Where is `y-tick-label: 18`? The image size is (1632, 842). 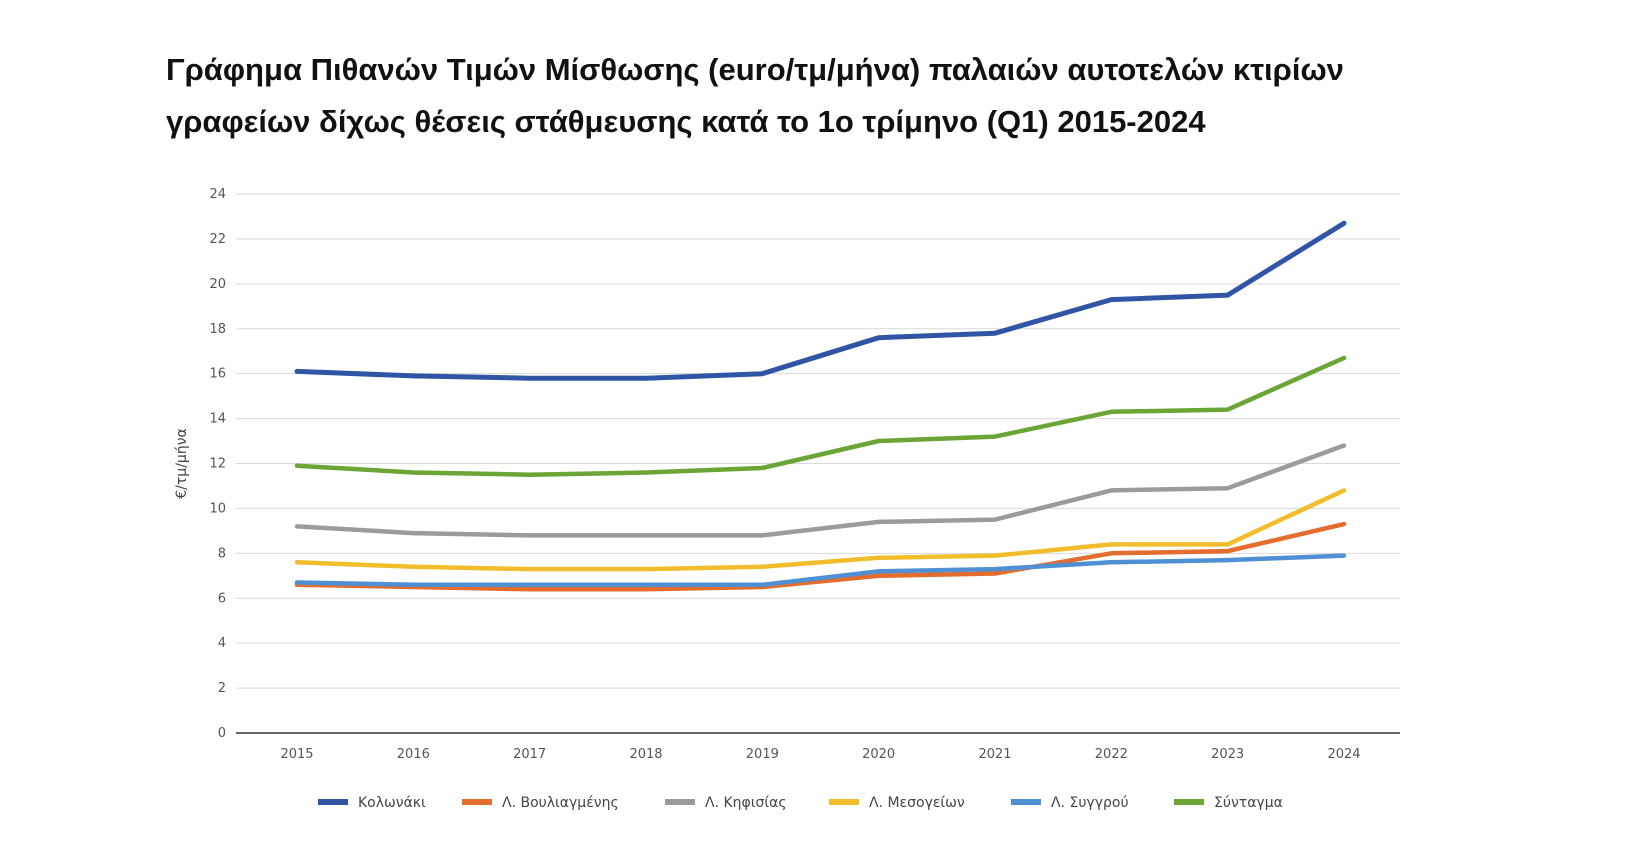 y-tick-label: 18 is located at coordinates (217, 329).